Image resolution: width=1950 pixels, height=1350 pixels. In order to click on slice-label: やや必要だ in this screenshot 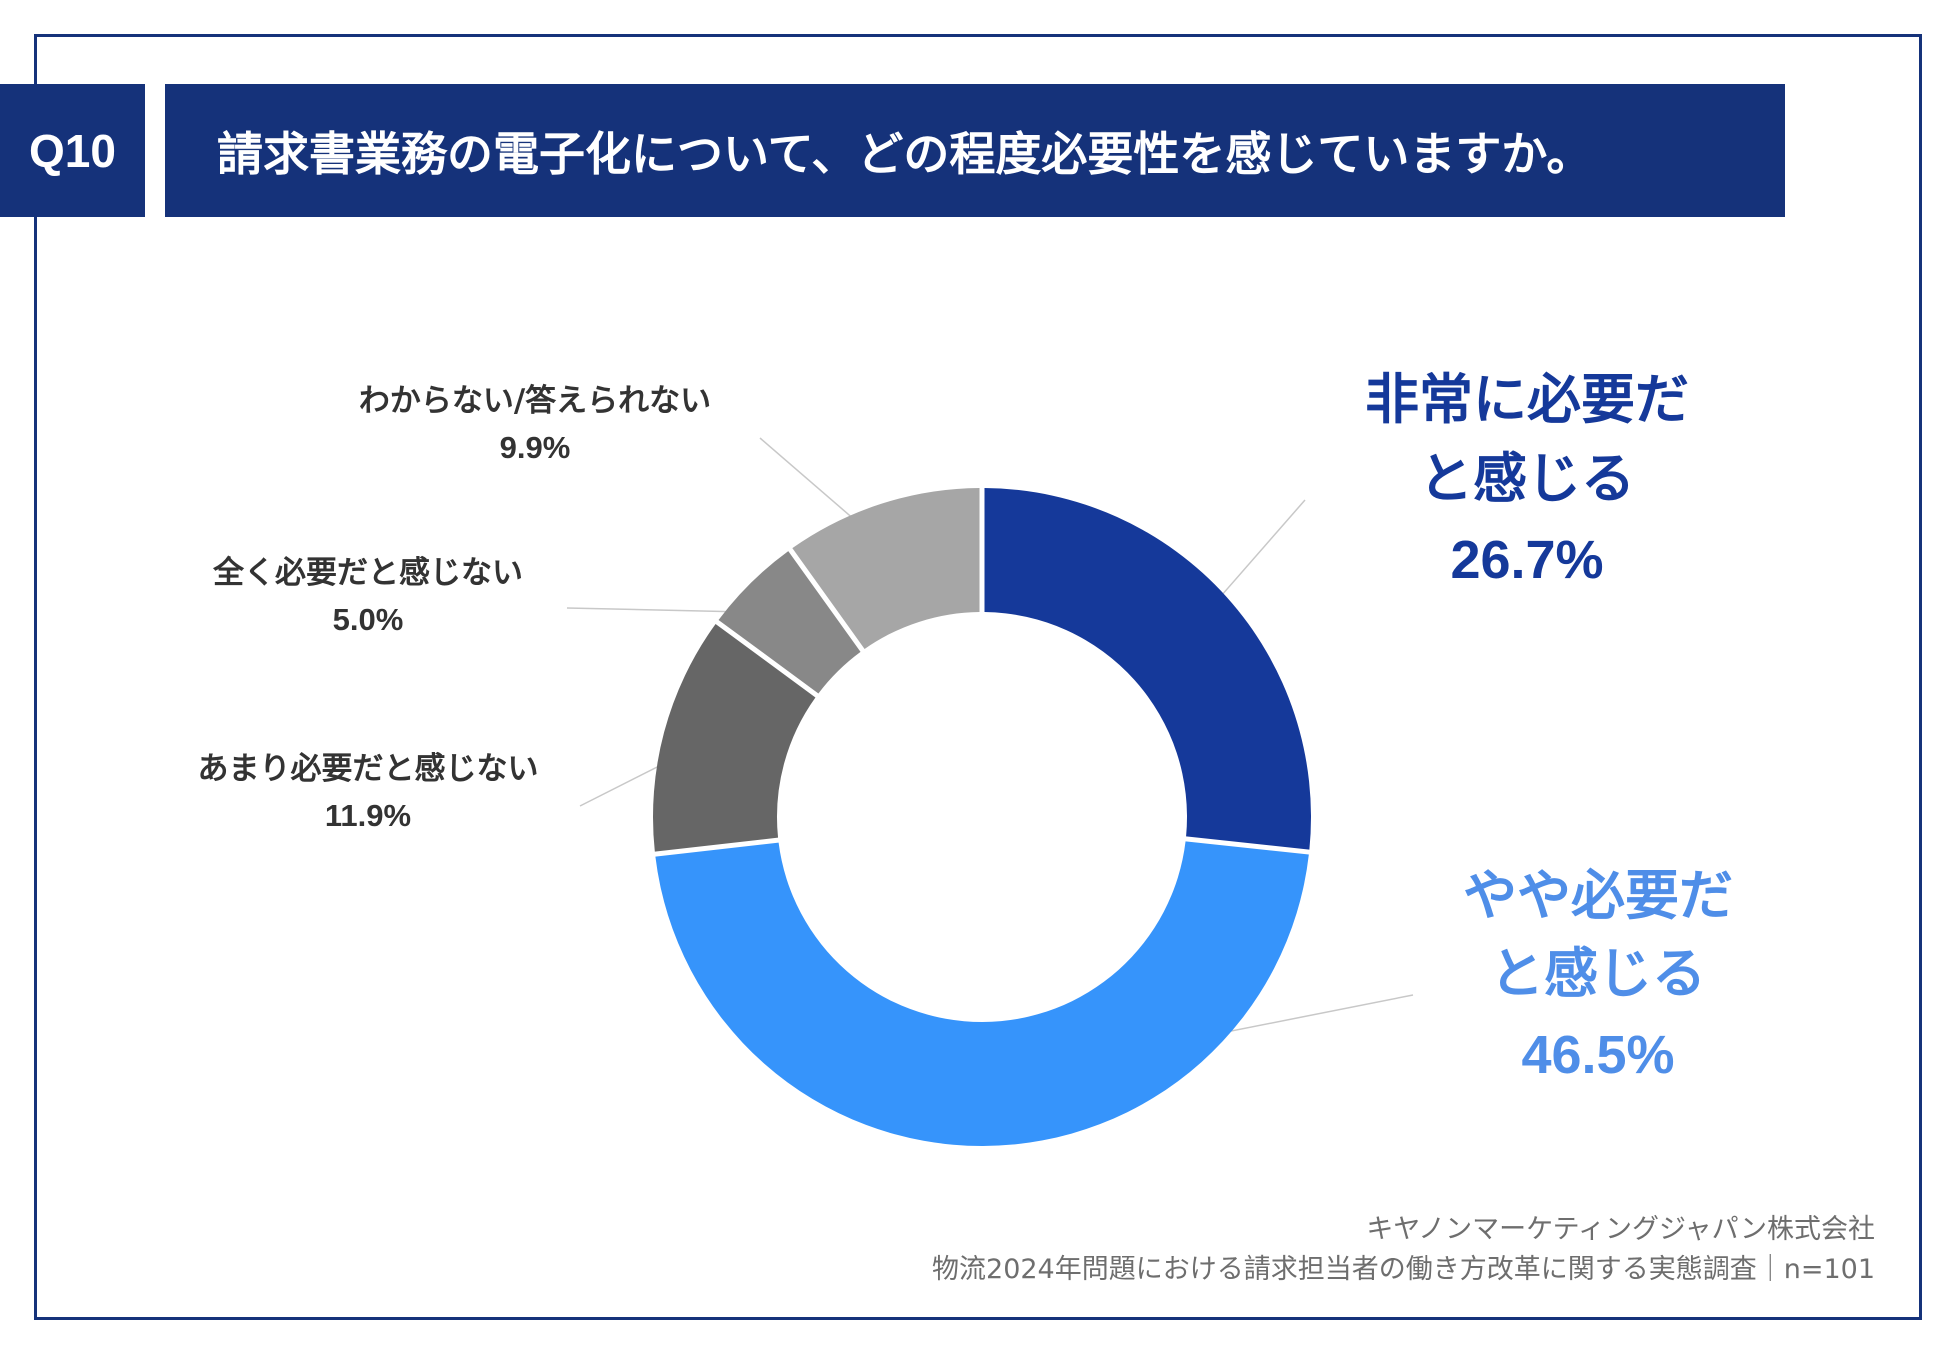, I will do `click(1598, 895)`.